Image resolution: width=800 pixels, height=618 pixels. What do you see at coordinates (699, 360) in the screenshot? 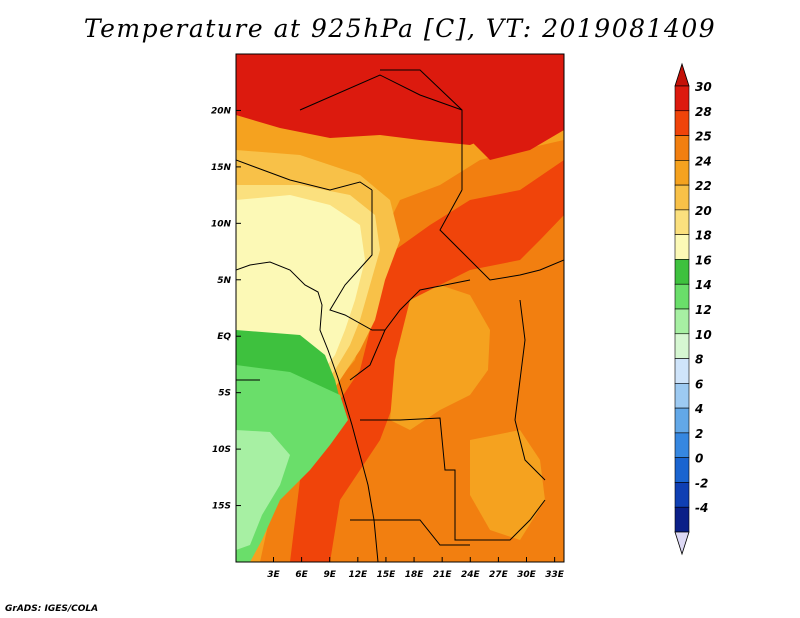
I see `colorbar-label: 8` at bounding box center [699, 360].